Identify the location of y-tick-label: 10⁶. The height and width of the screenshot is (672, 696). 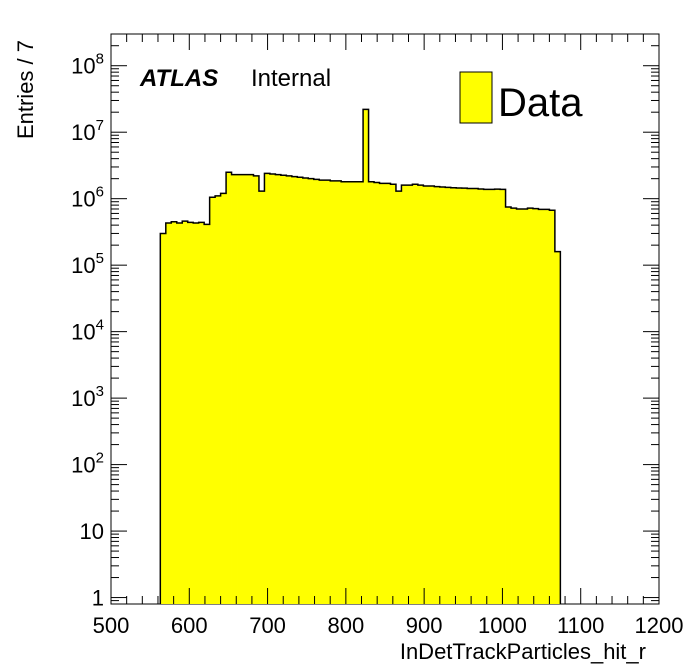
(87, 198).